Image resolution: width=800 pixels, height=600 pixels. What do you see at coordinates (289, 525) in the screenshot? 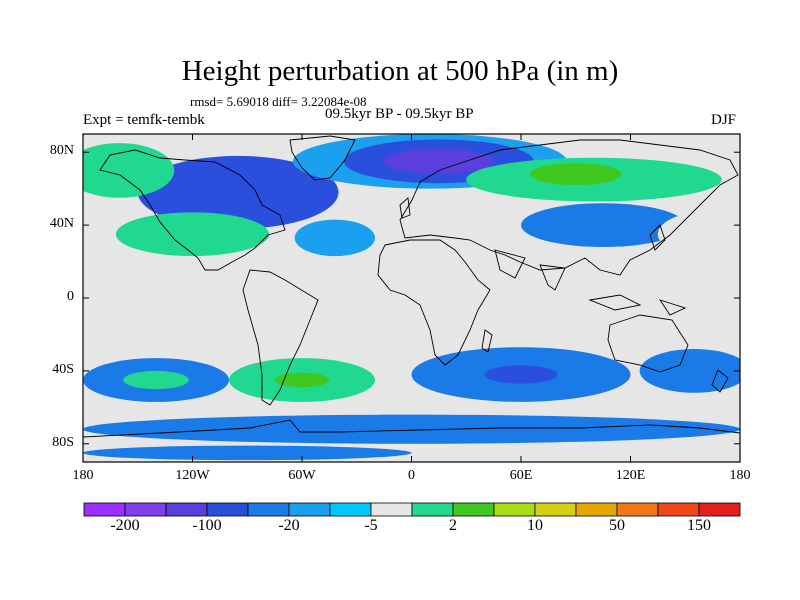
I see `colorbar-label: -20` at bounding box center [289, 525].